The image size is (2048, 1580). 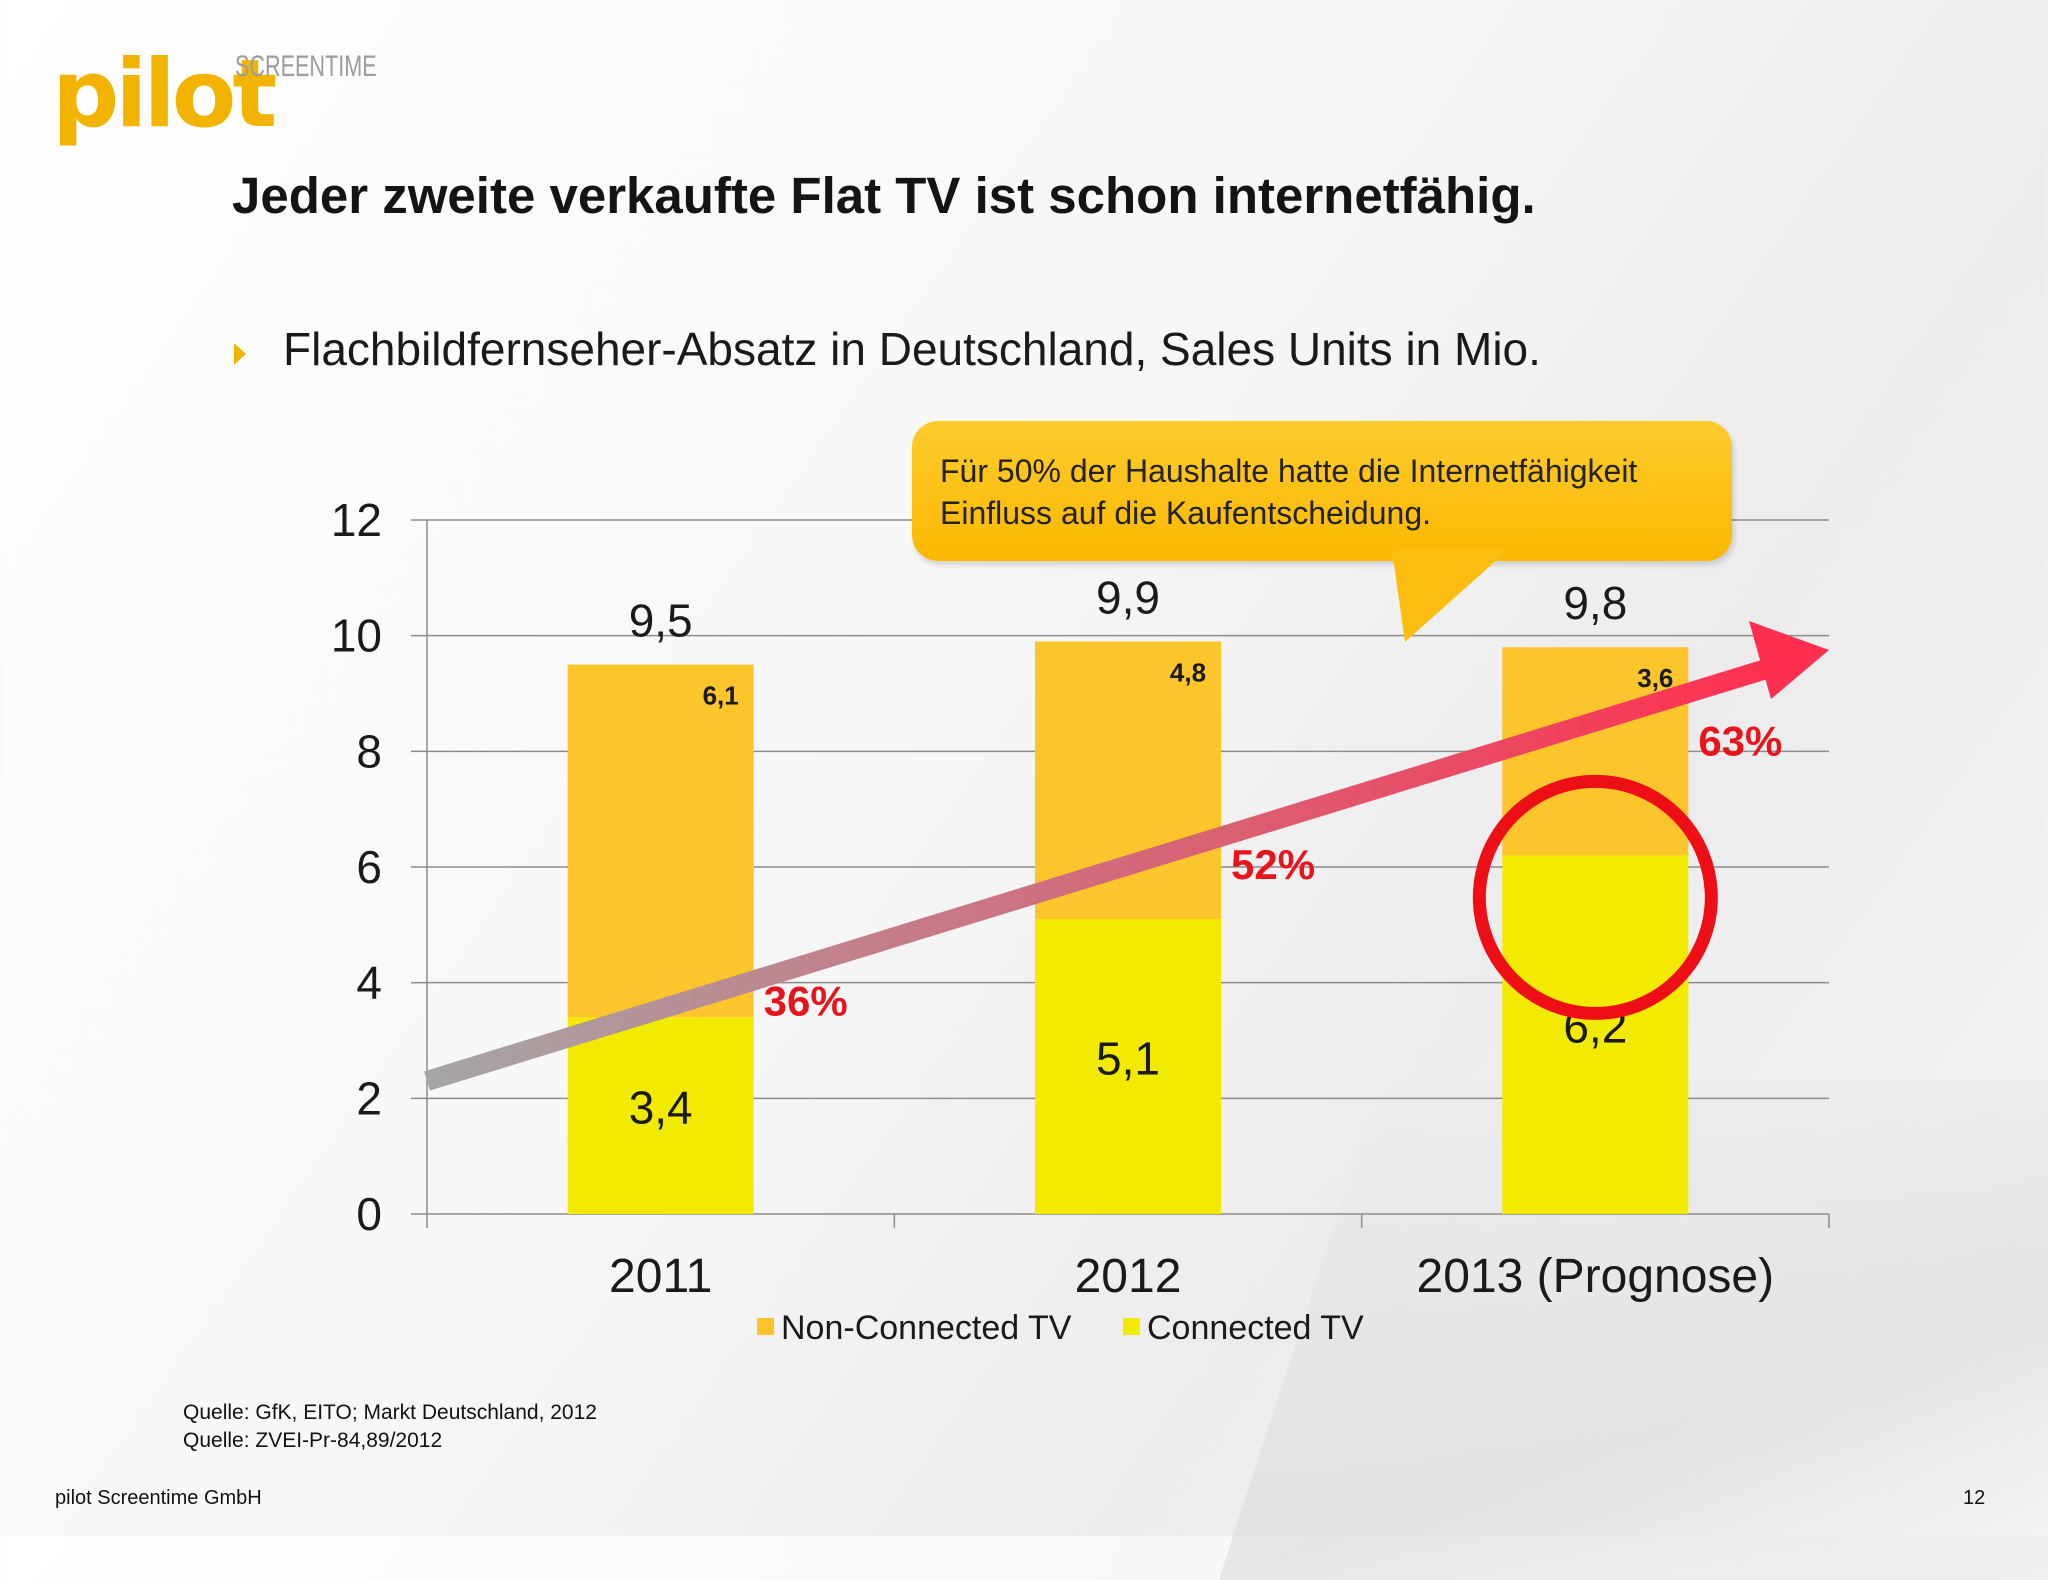 What do you see at coordinates (660, 1276) in the screenshot?
I see `x-tick-label: 2011` at bounding box center [660, 1276].